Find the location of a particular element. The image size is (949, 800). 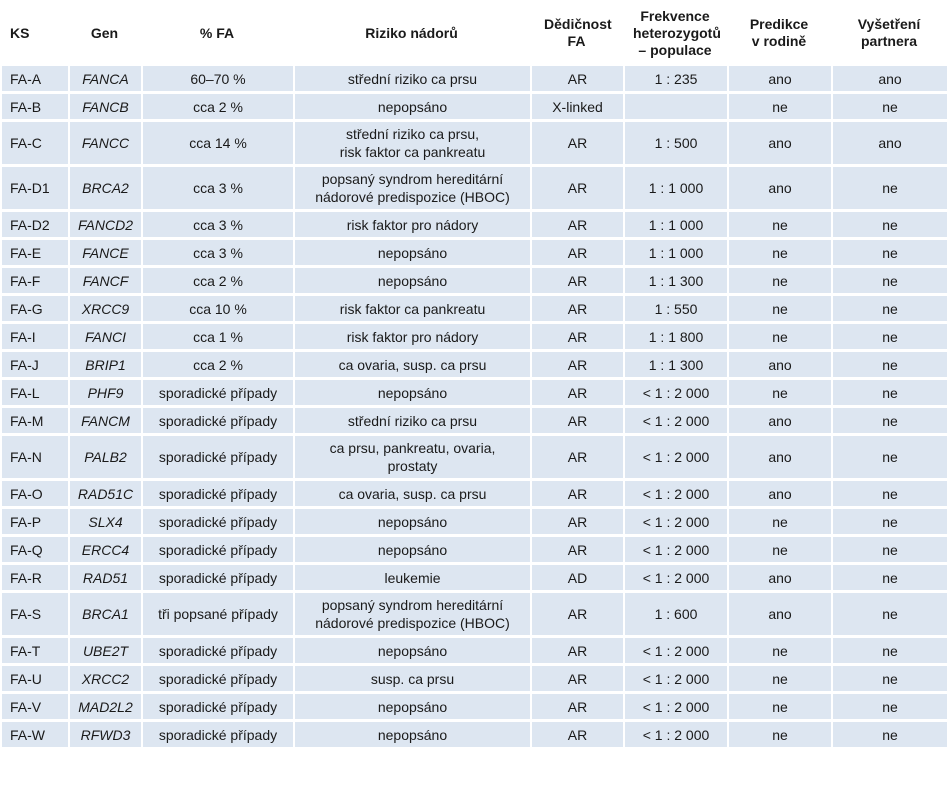

cell-ks: FA-B is located at coordinates (35, 106).